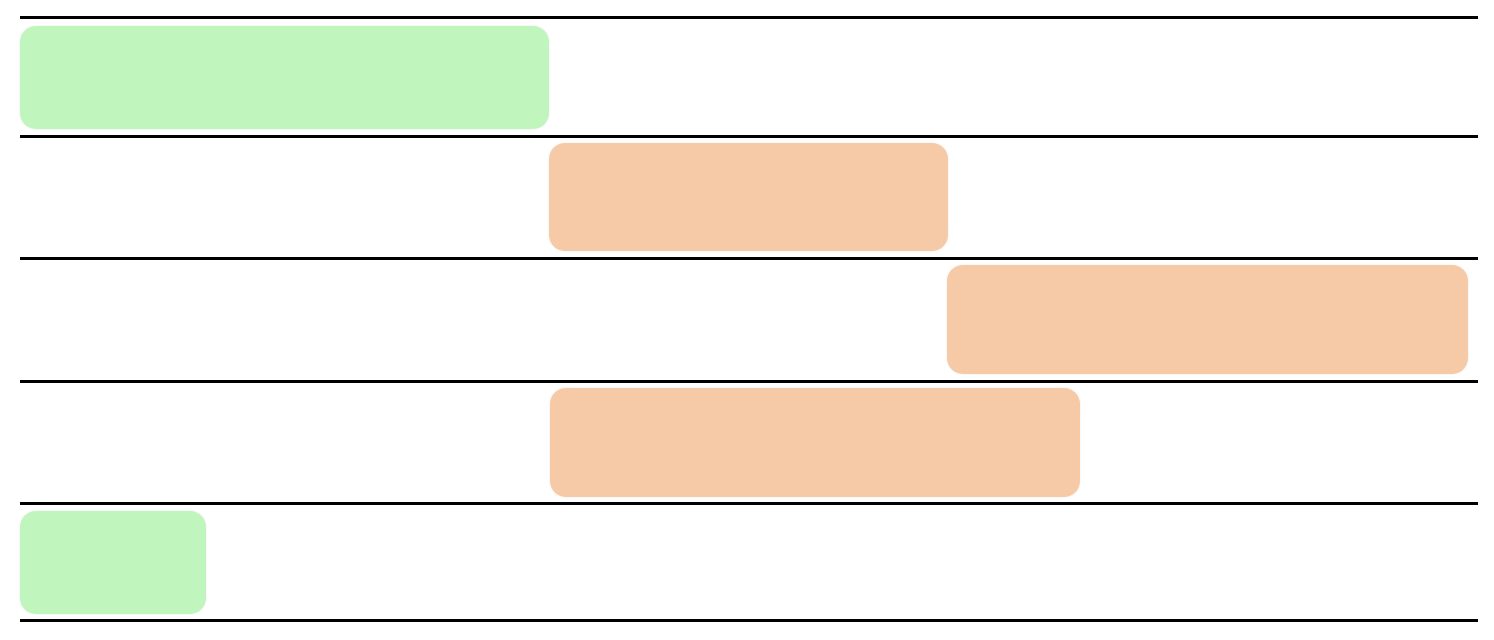 This screenshot has height=640, width=1494. Describe the element at coordinates (113, 562) in the screenshot. I see `lane-5-bar` at that location.